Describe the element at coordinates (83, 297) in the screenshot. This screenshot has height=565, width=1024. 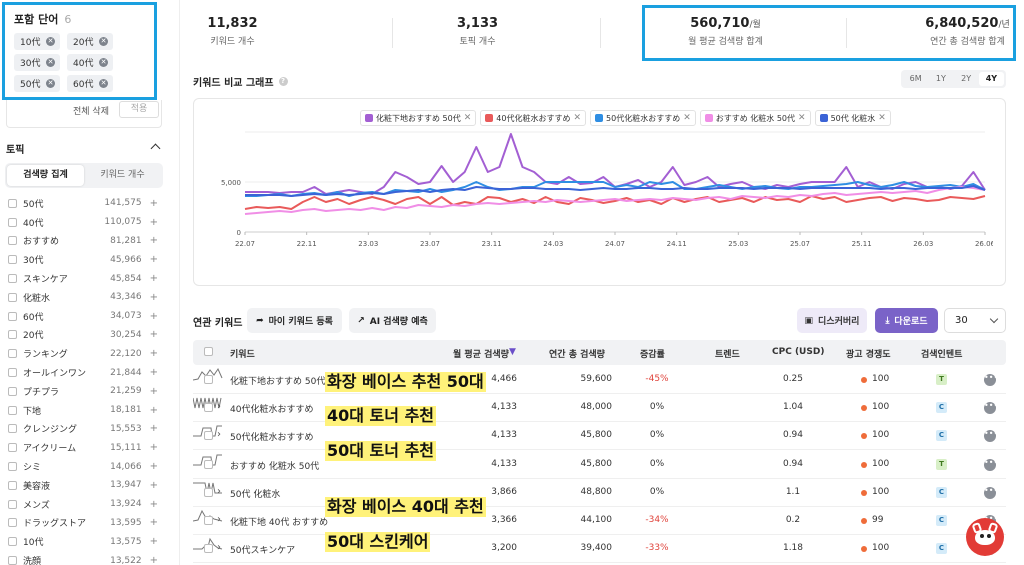
I see `topic-item: 化粧水 43,346 +` at that location.